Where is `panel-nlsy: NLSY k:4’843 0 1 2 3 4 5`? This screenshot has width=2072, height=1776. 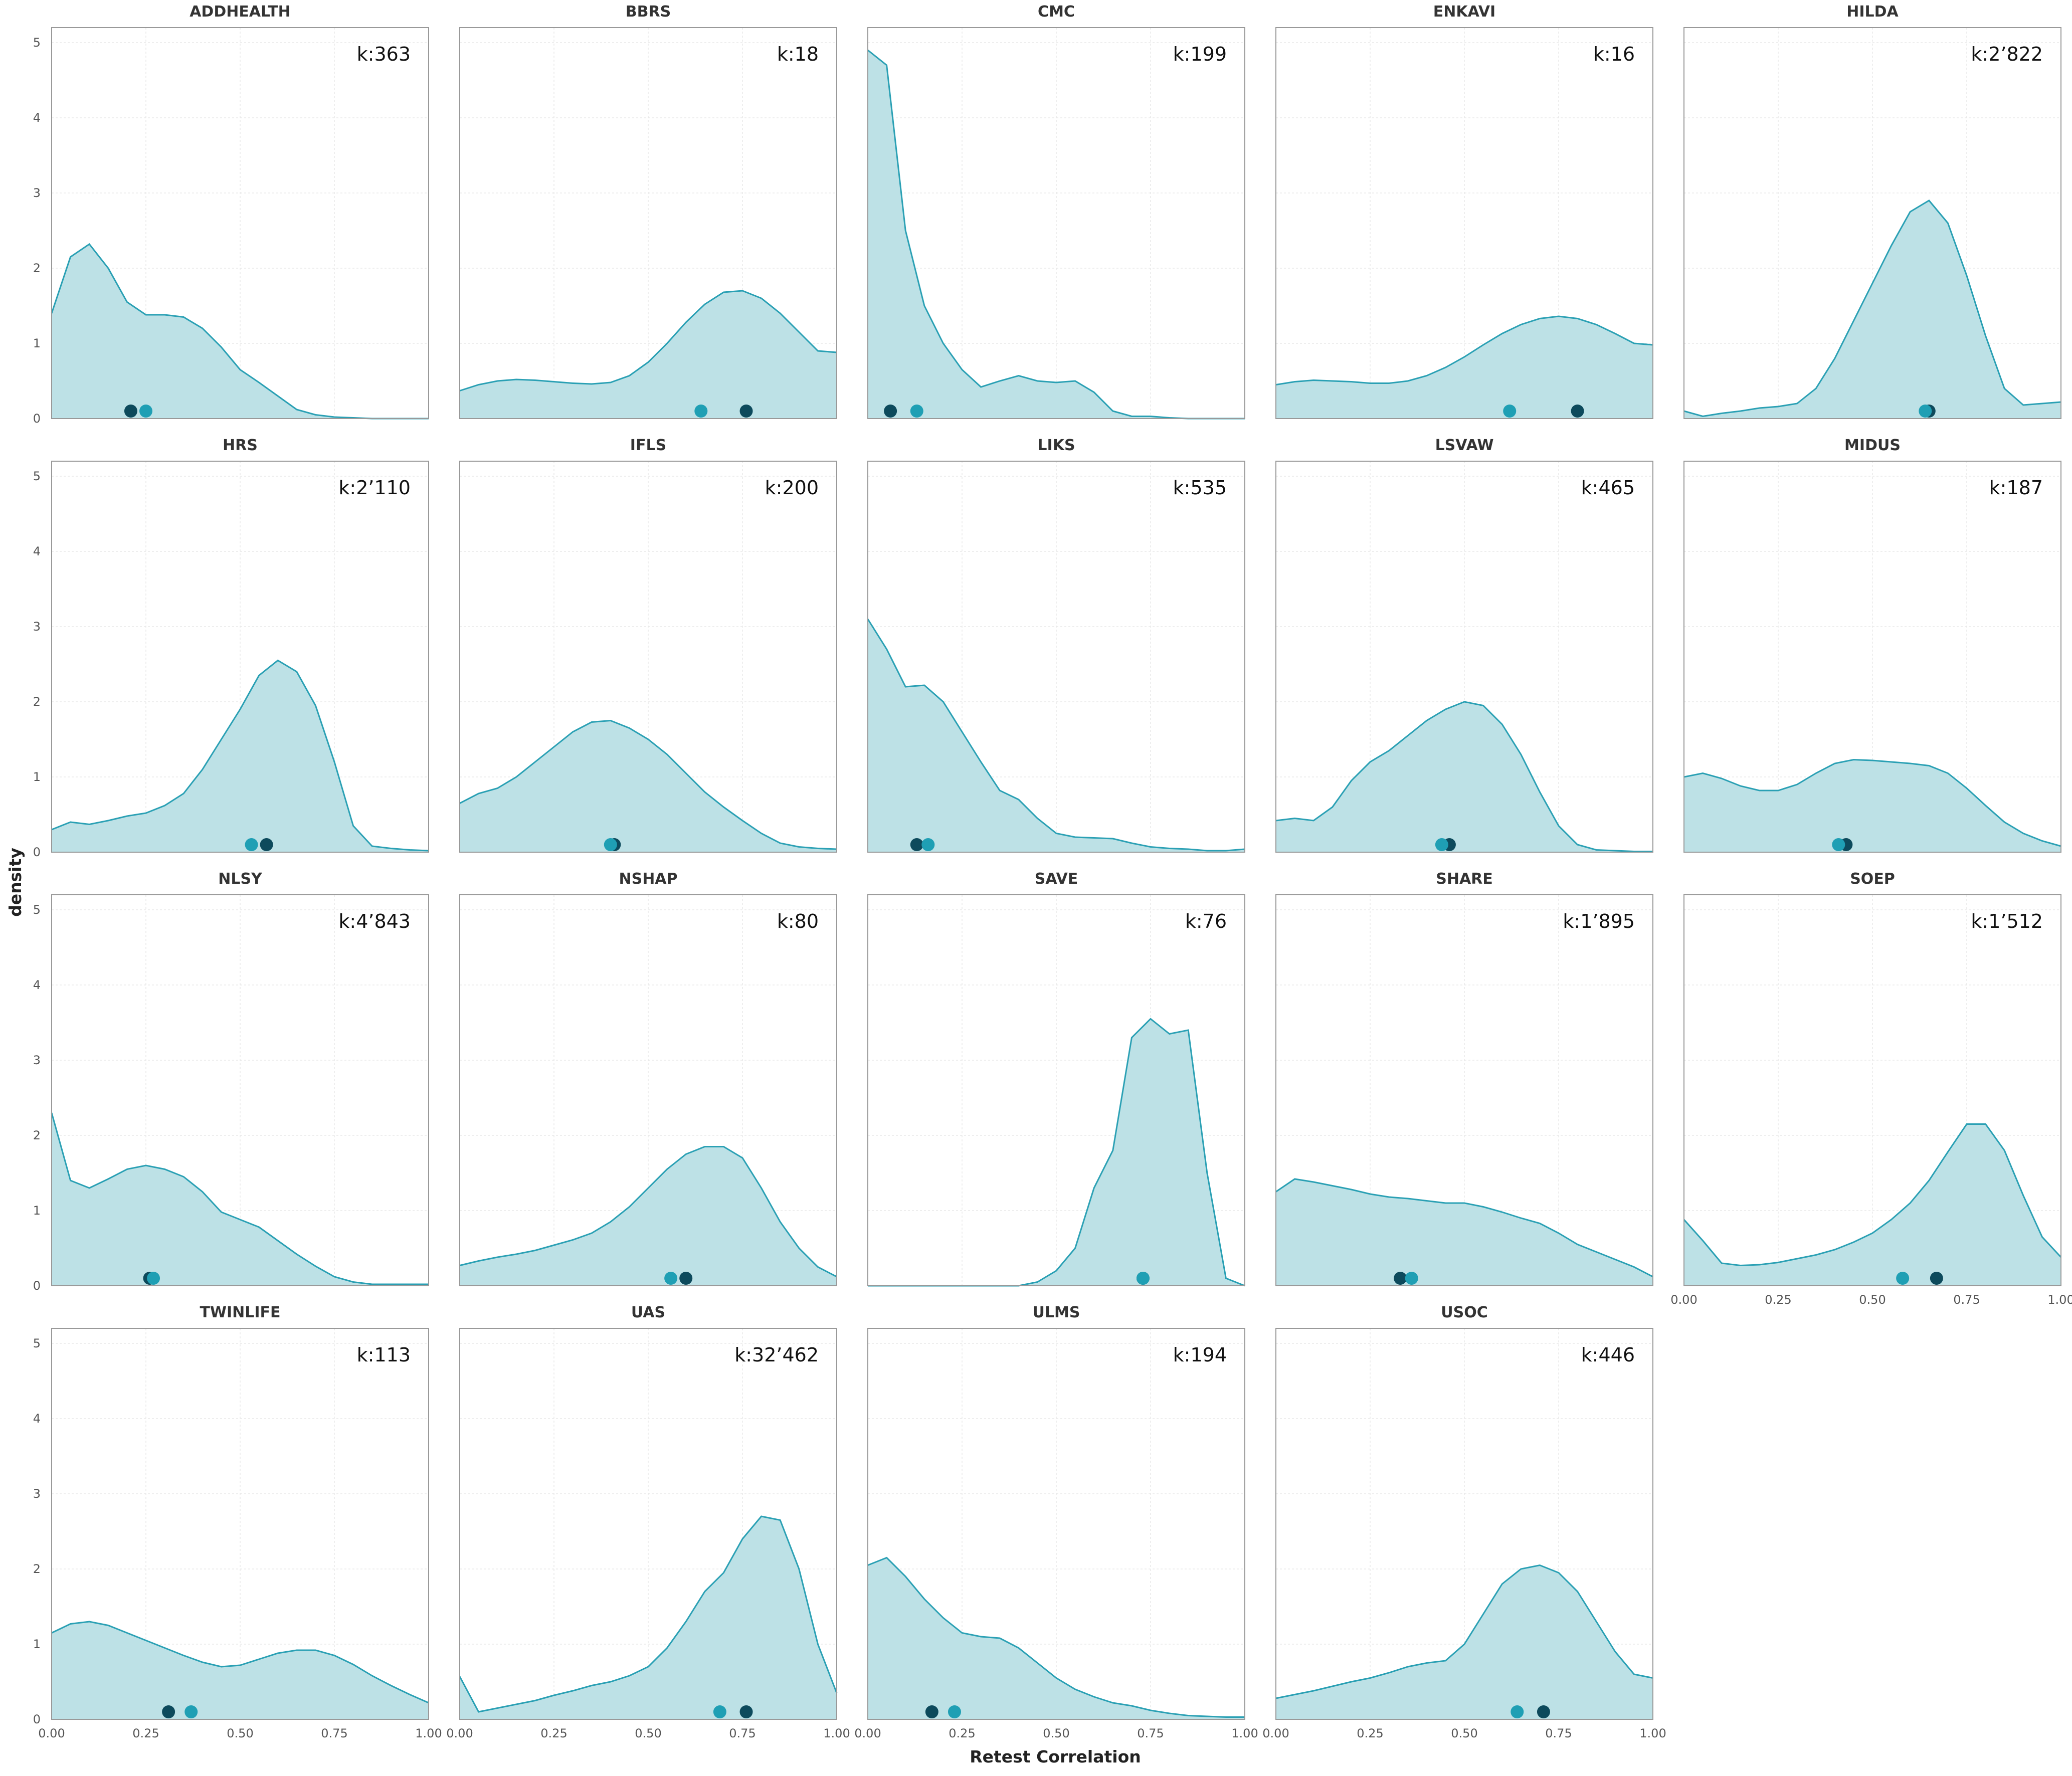 panel-nlsy: NLSY k:4’843 0 1 2 3 4 5 is located at coordinates (231, 1081).